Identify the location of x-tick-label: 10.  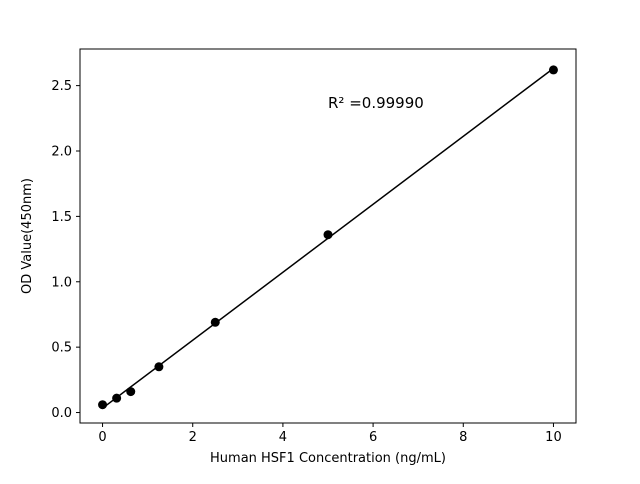
(553, 437).